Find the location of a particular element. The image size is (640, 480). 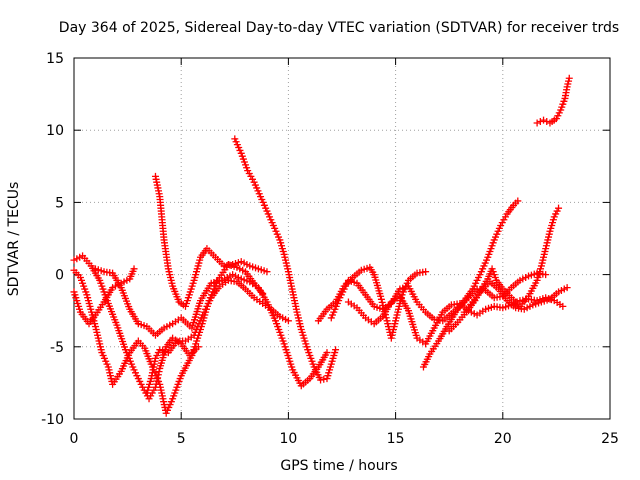

y-tick-label: 15 is located at coordinates (55, 59).